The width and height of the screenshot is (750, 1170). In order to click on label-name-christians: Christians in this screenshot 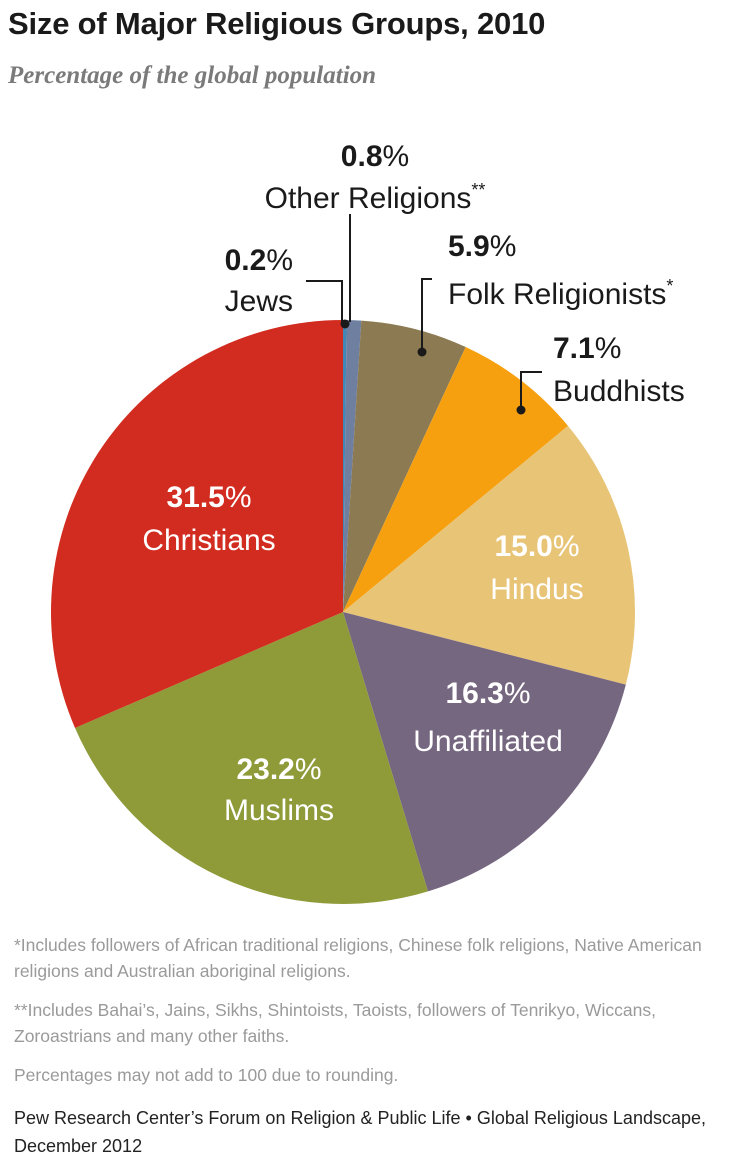, I will do `click(208, 540)`.